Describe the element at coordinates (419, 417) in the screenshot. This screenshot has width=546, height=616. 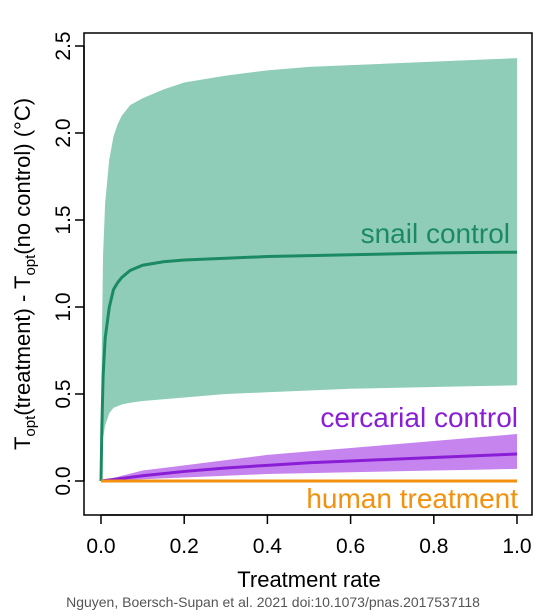
I see `cercarial-control-label: cercarial control` at that location.